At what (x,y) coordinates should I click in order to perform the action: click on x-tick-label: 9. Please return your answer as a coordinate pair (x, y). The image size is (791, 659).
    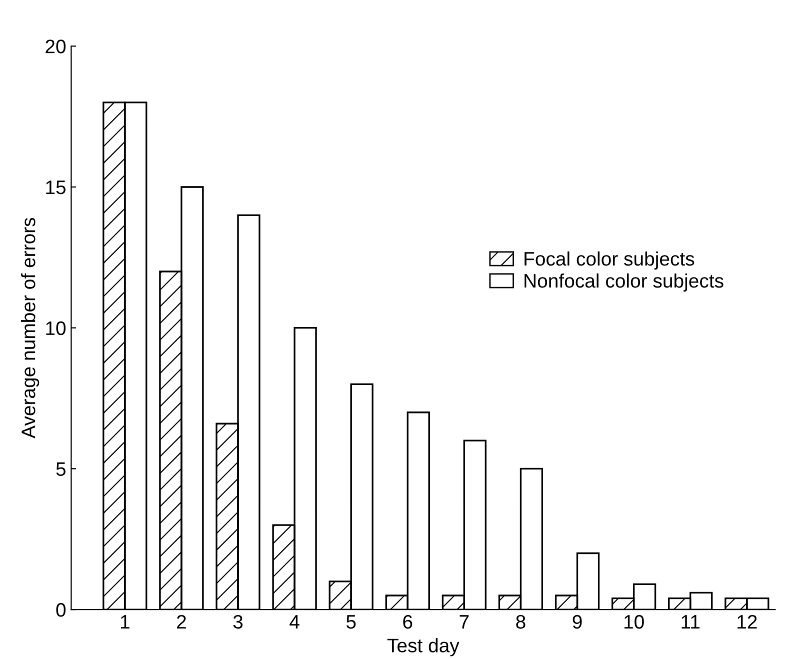
    Looking at the image, I should click on (577, 621).